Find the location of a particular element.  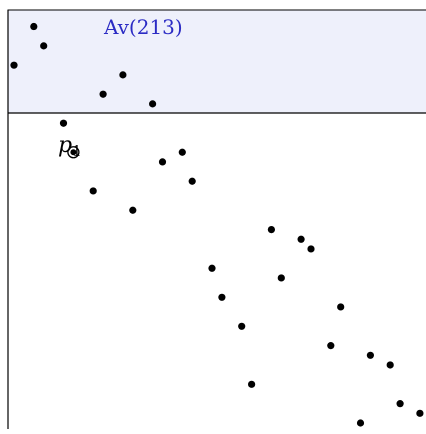

region-label: Av(213) is located at coordinates (143, 27).